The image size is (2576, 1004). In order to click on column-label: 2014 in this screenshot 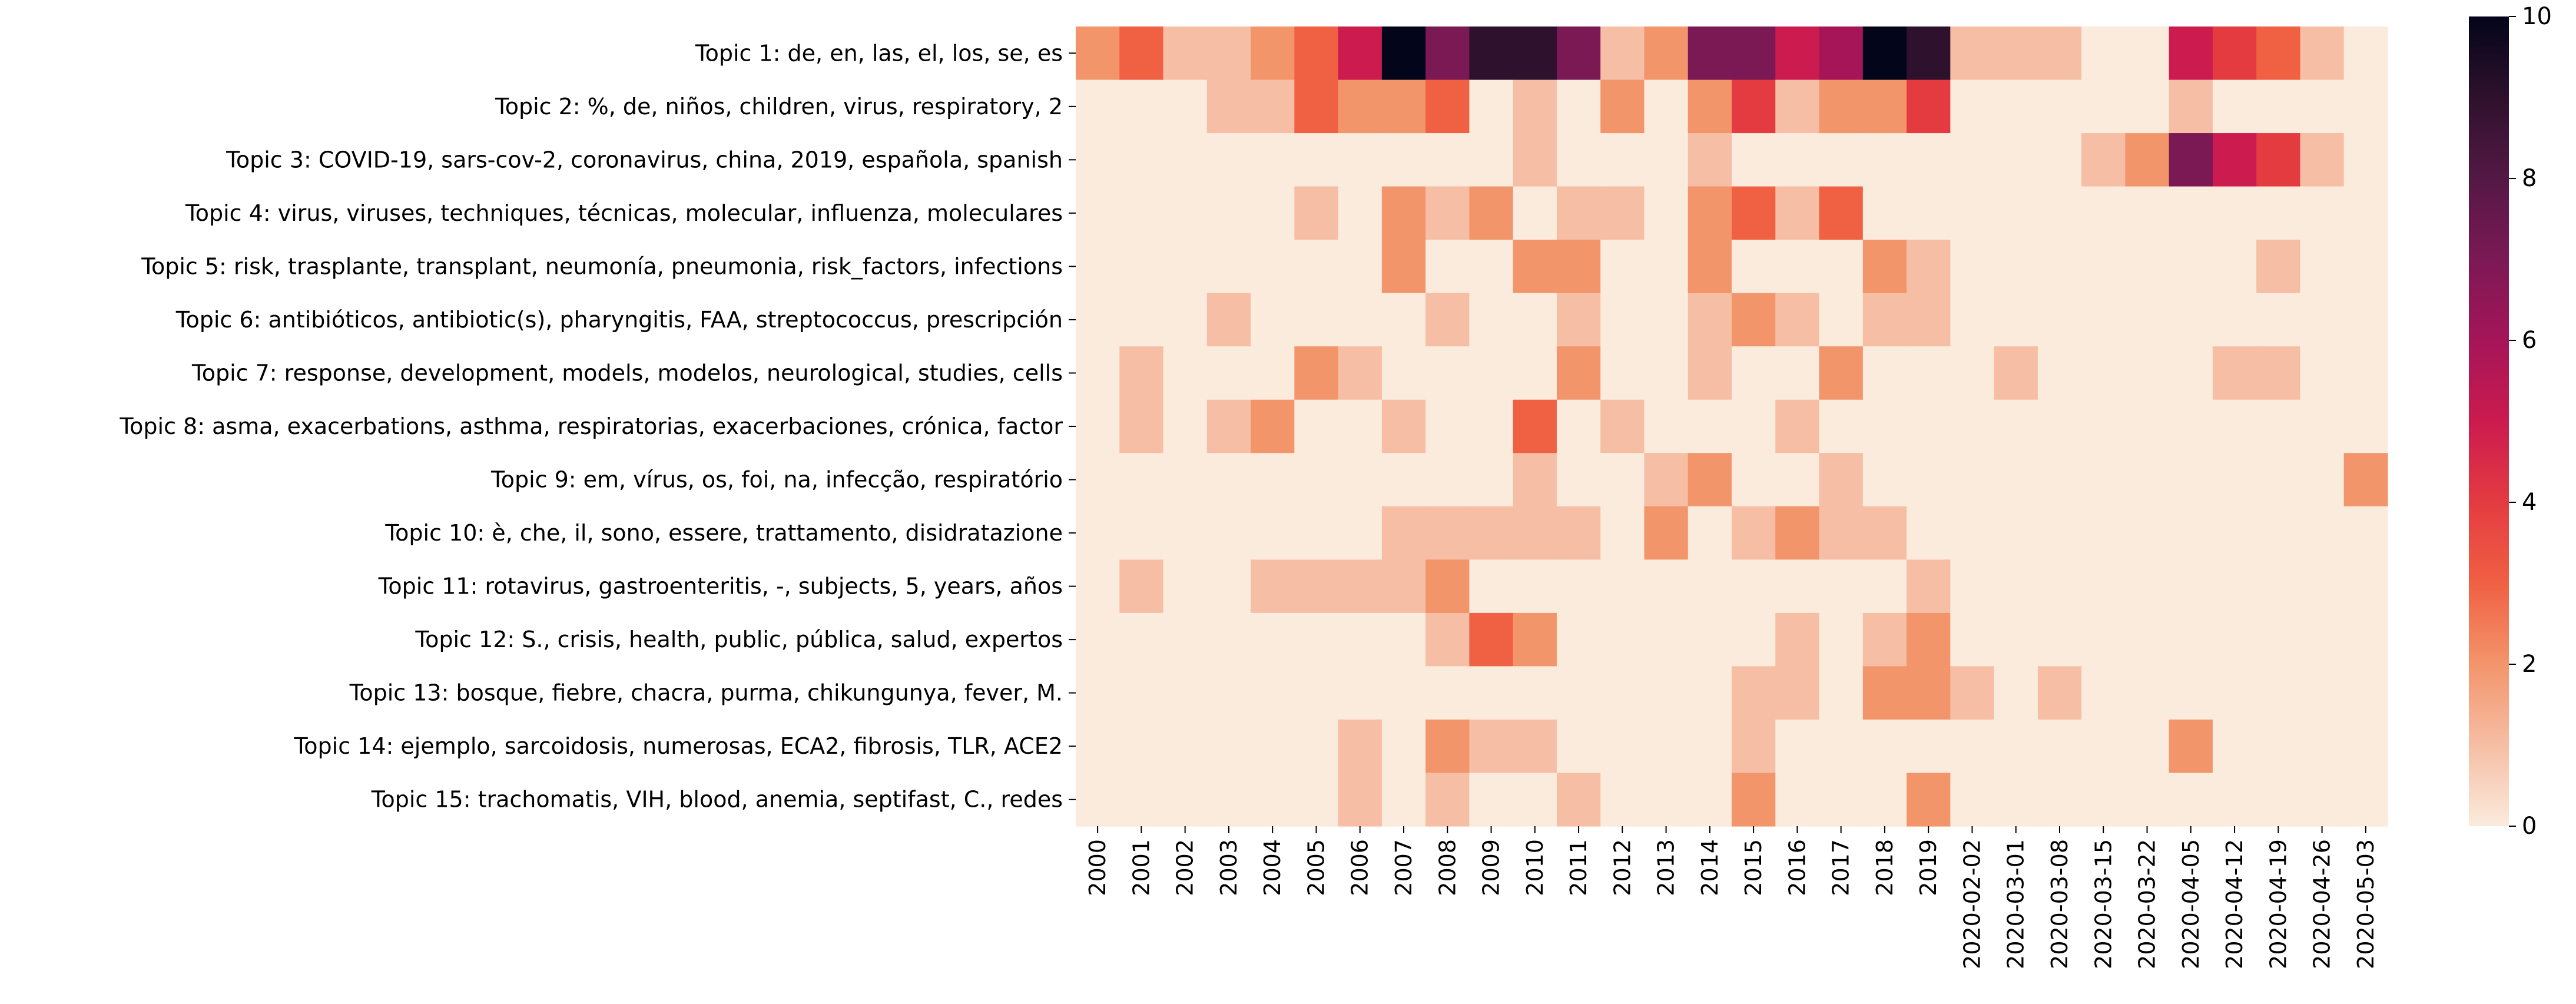, I will do `click(1710, 868)`.